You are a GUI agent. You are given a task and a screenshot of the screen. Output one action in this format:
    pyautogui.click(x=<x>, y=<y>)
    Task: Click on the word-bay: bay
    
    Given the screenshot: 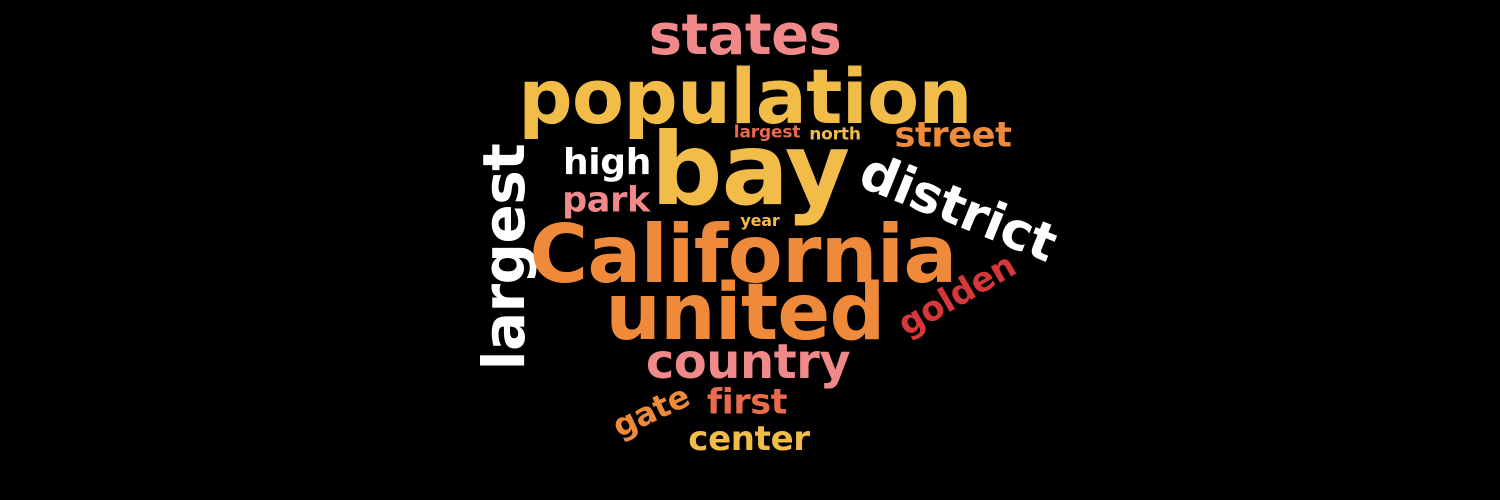 What is the action you would take?
    pyautogui.click(x=750, y=169)
    